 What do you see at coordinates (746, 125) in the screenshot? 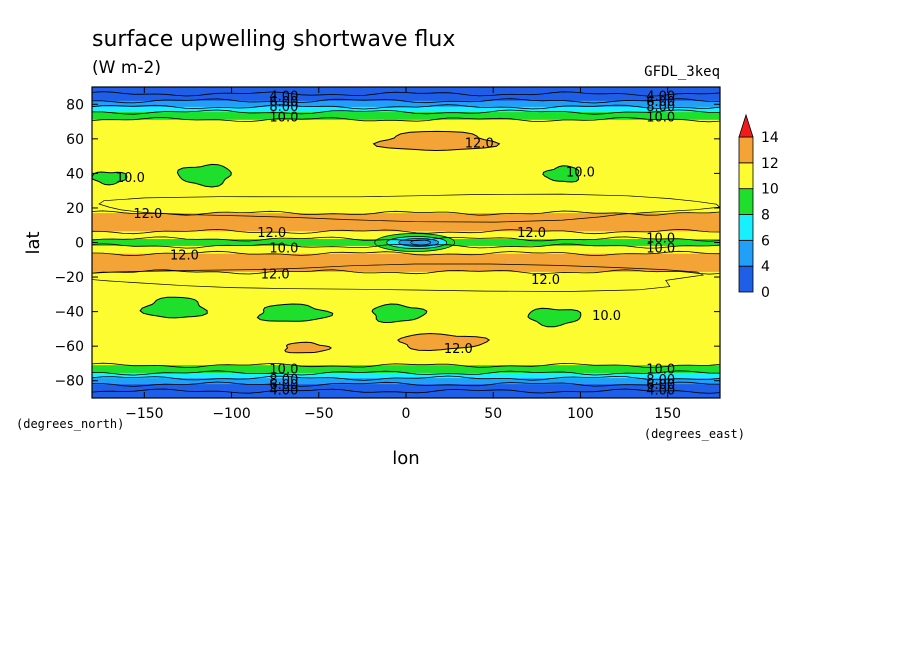
I see `colorbar-extend-arrow` at bounding box center [746, 125].